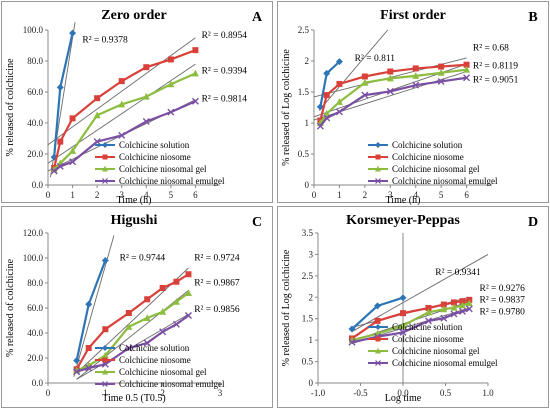 The width and height of the screenshot is (550, 409). I want to click on x-tick-label: 0.5, so click(446, 393).